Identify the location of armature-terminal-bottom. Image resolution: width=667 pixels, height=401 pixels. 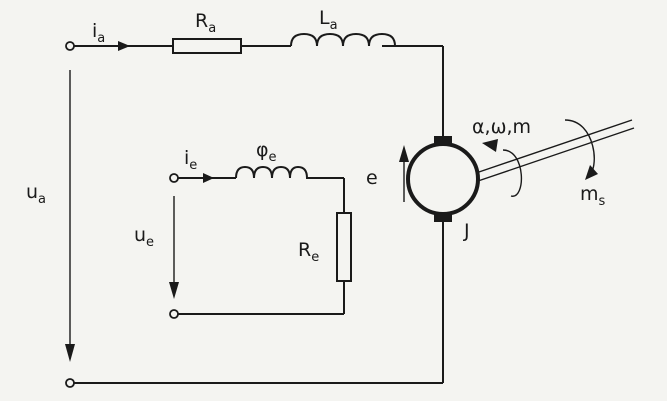
(70, 383).